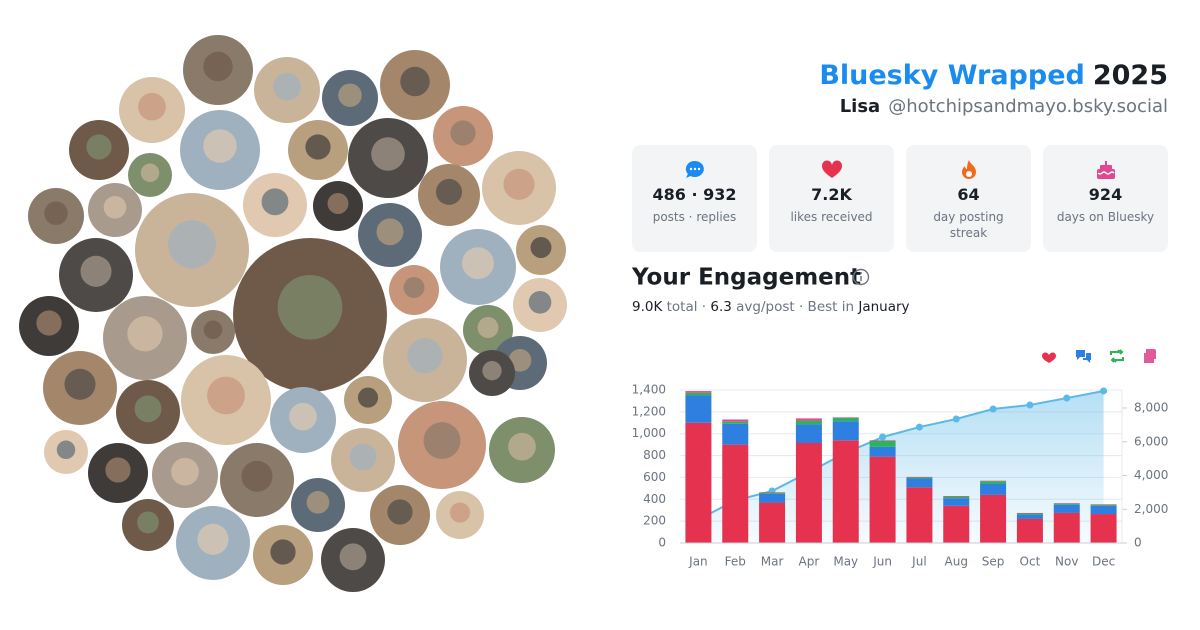 Image resolution: width=1200 pixels, height=630 pixels. I want to click on y-tick-label: 0, so click(662, 543).